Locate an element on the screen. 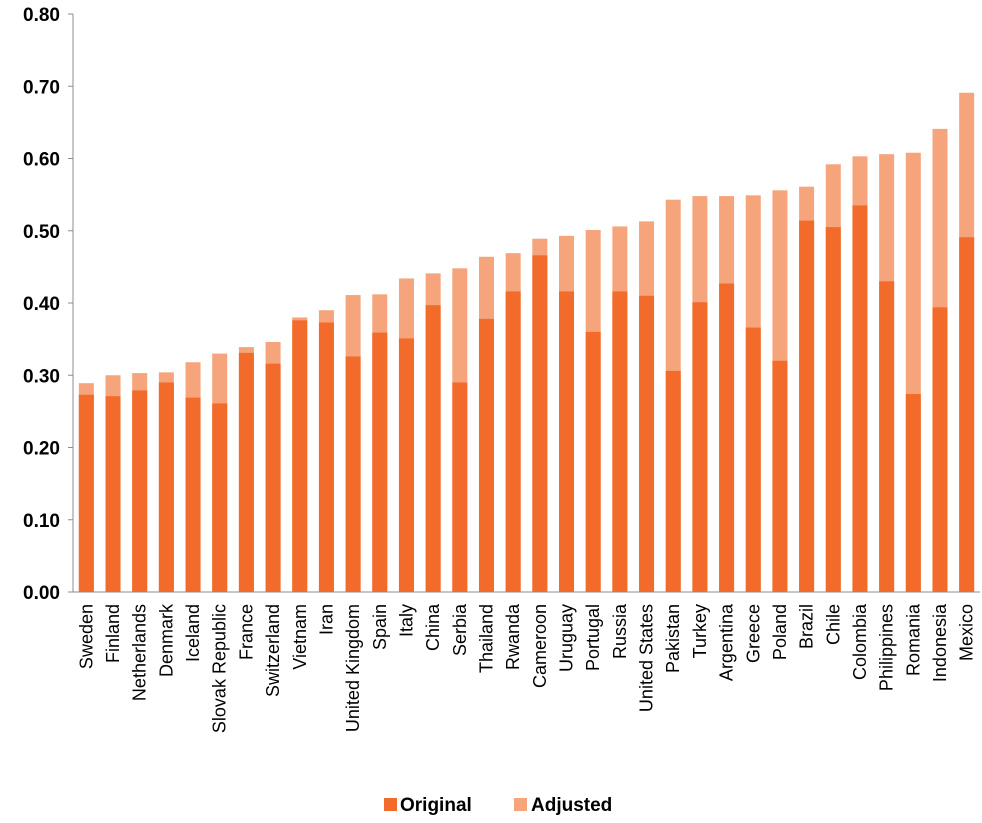  legend-label-adjusted: Adjusted is located at coordinates (571, 805).